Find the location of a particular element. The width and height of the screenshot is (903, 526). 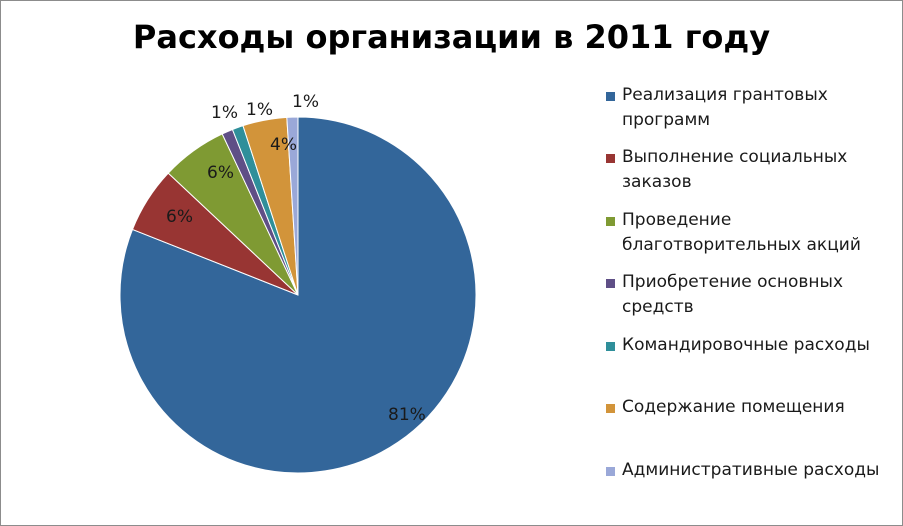

data-label-4: 1% is located at coordinates (224, 113).